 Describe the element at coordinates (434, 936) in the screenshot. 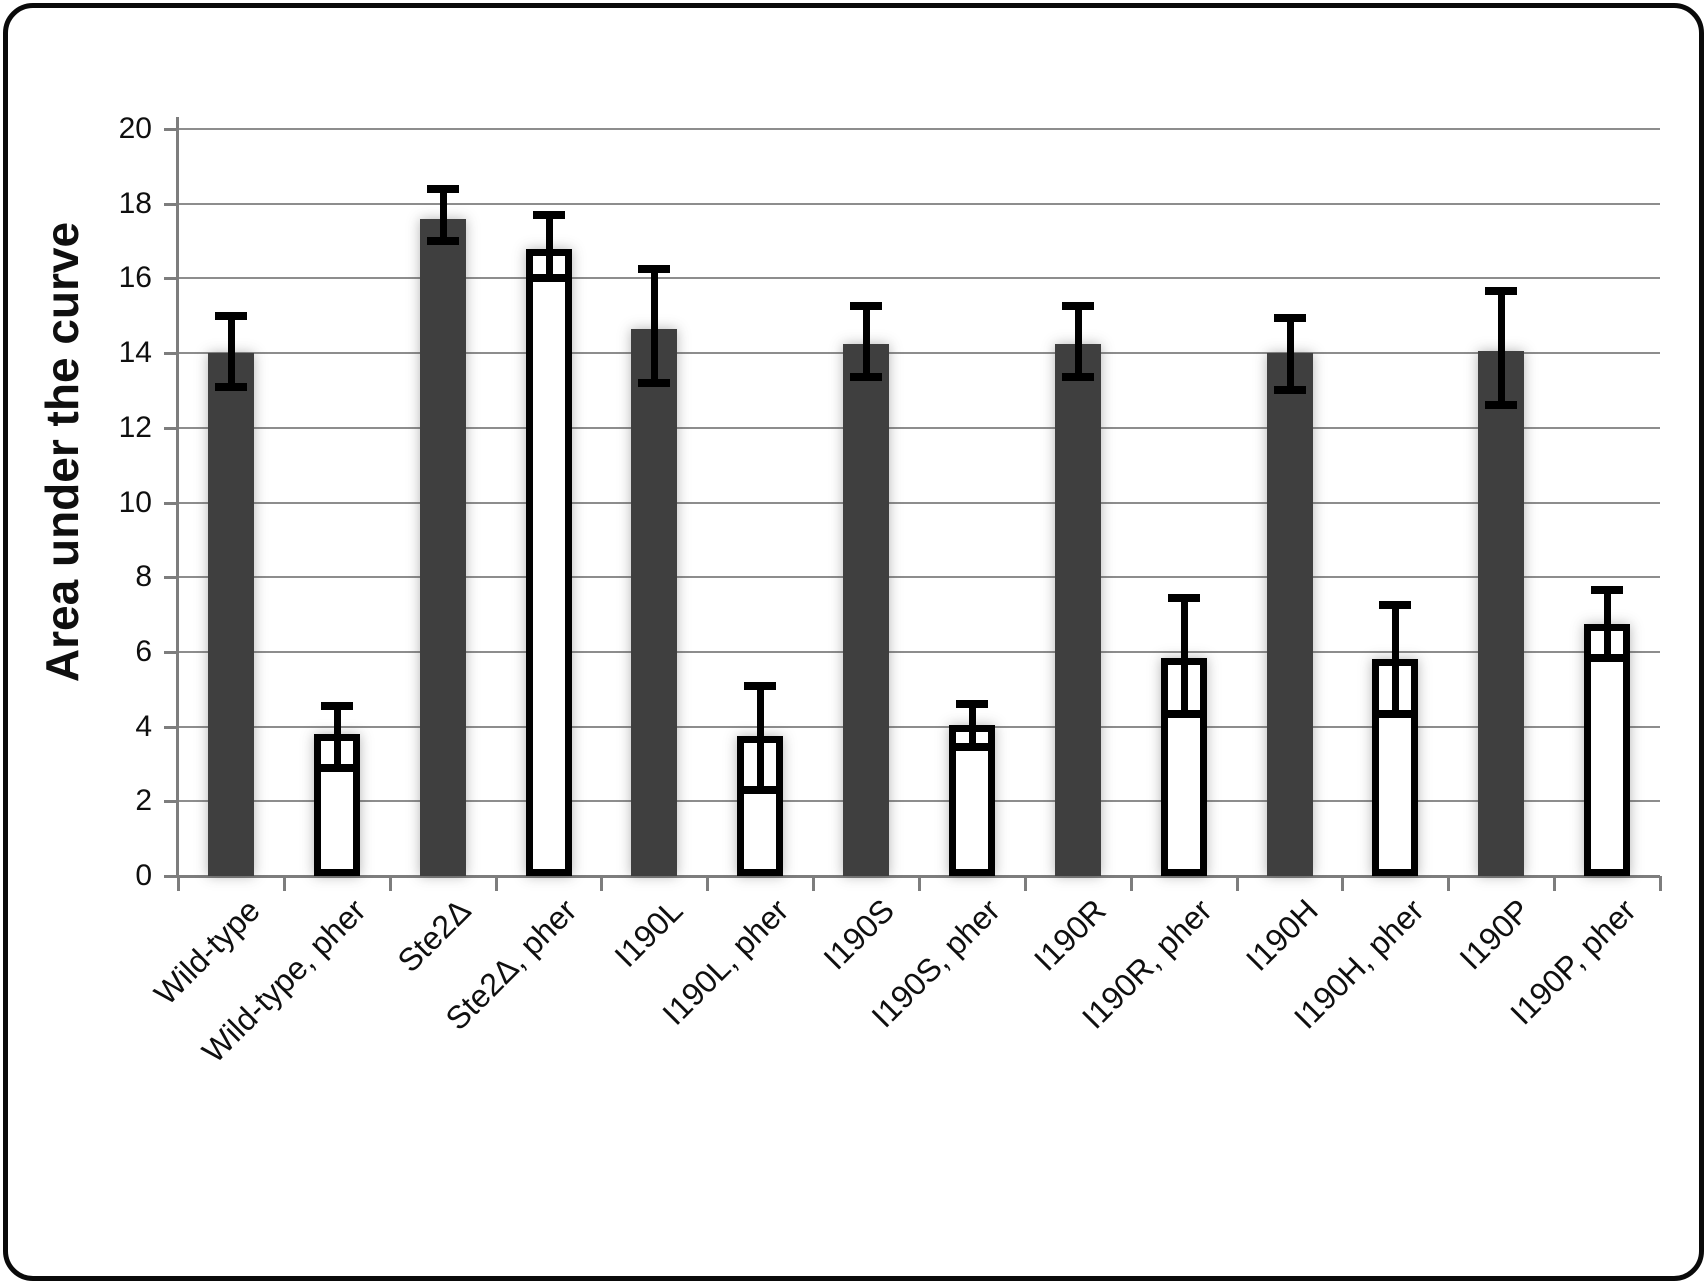

I see `x-tick-label: Ste2Δ` at that location.